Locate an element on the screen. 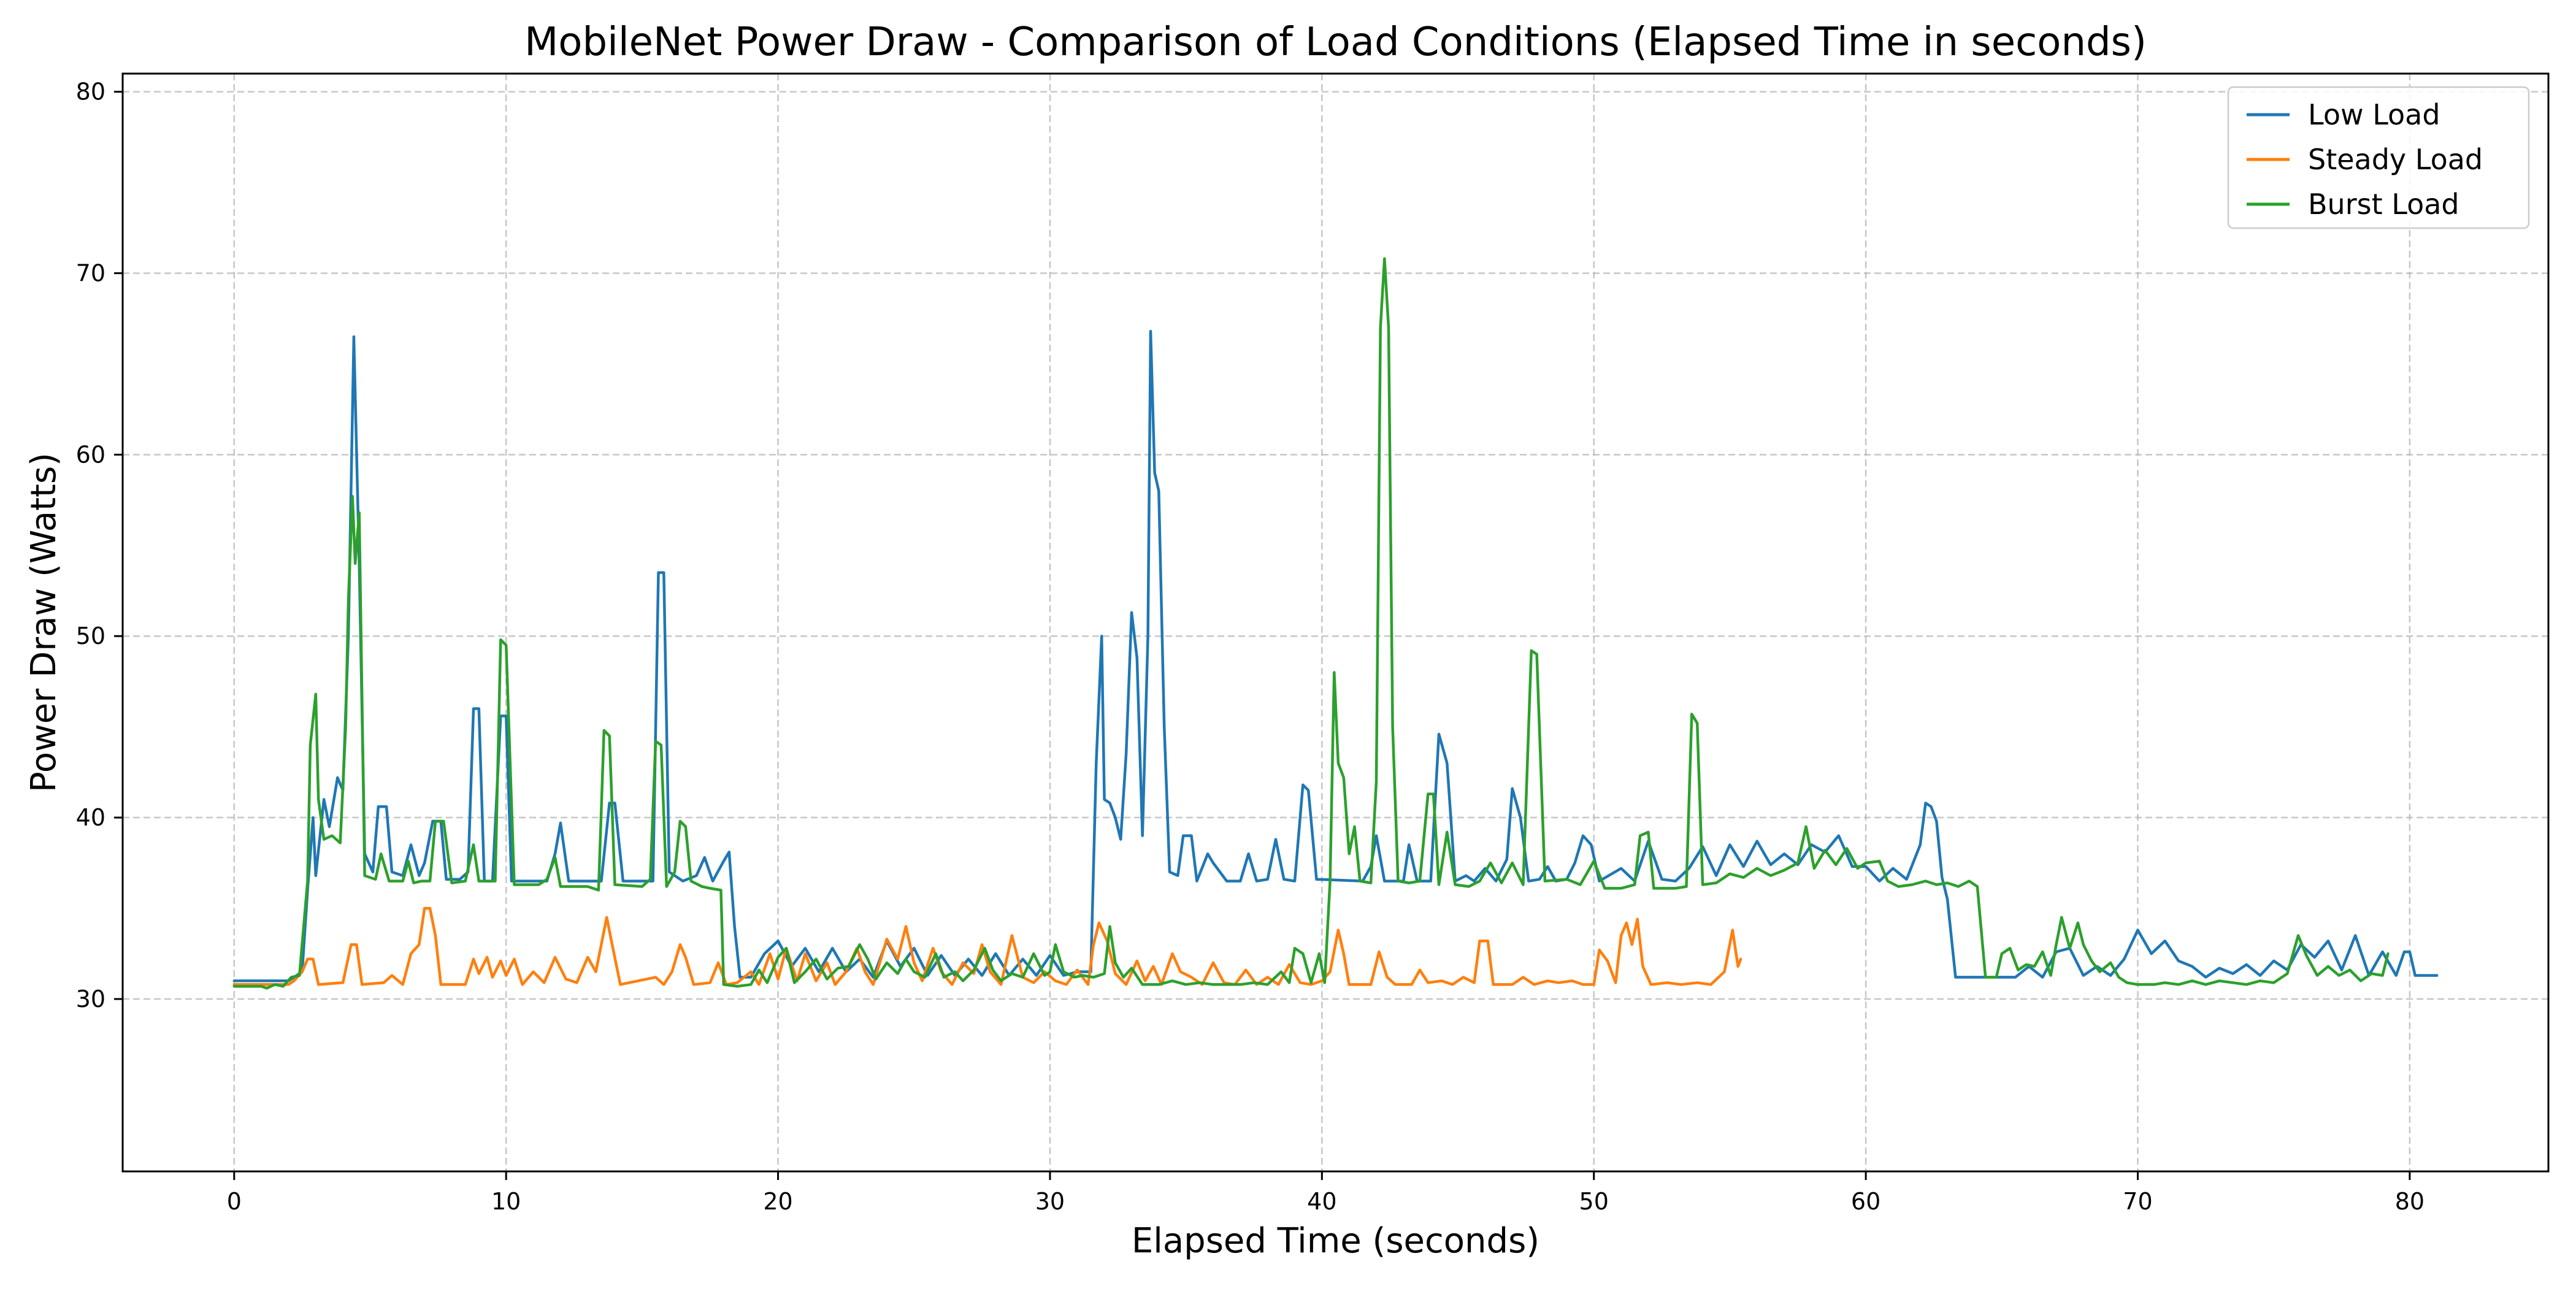  legend-label: Steady Load is located at coordinates (2395, 159).